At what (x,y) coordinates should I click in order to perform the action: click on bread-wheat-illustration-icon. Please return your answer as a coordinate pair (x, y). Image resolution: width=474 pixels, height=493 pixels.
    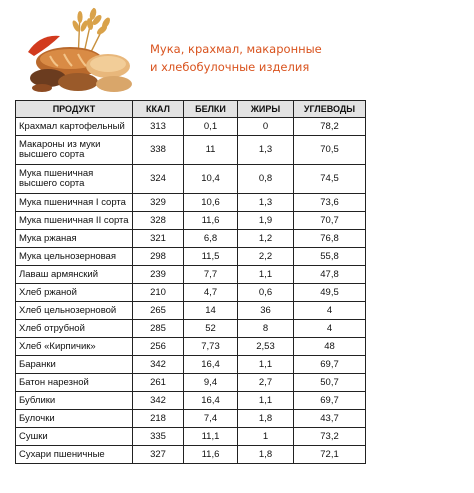
    Looking at the image, I should click on (80, 49).